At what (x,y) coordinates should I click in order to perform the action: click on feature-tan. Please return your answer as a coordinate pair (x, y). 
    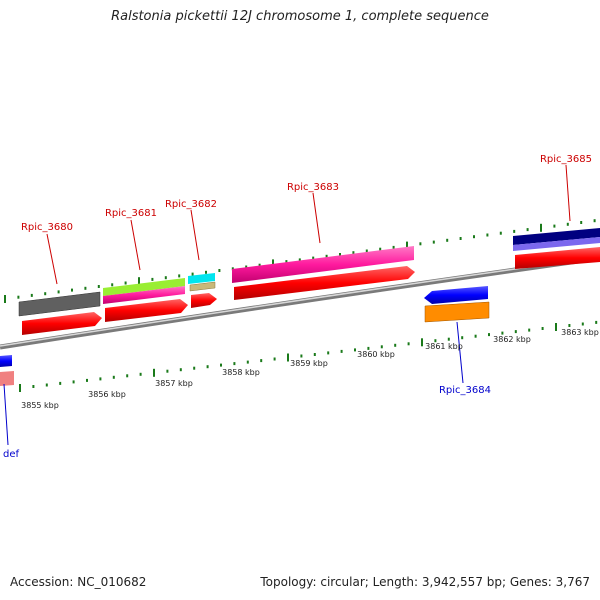
    Looking at the image, I should click on (202, 286).